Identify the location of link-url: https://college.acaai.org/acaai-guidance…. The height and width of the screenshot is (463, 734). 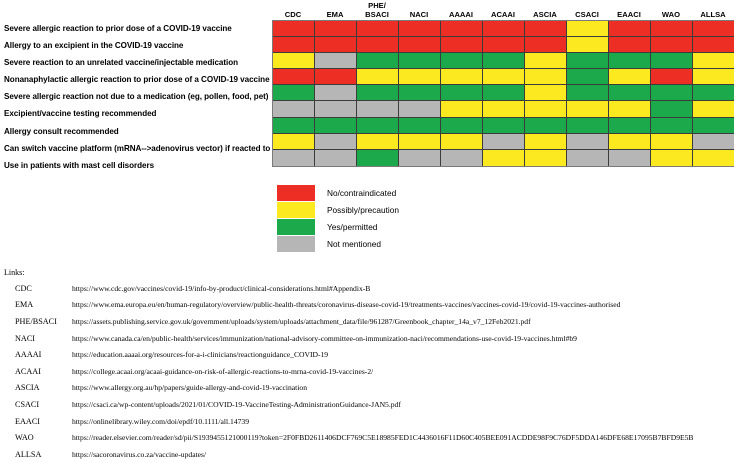
(223, 371).